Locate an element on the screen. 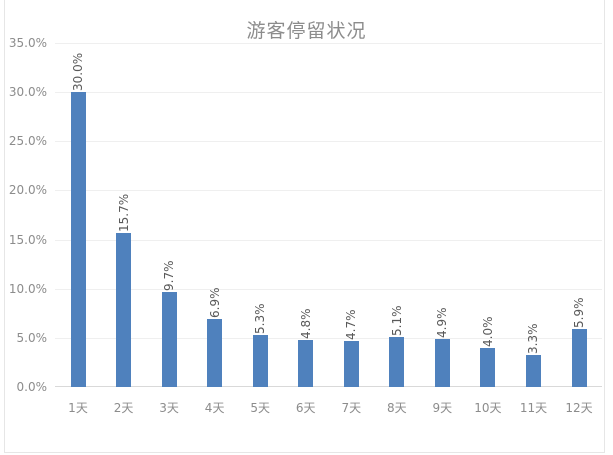 The image size is (613, 455). y-tick-label: 25.0% is located at coordinates (27, 141).